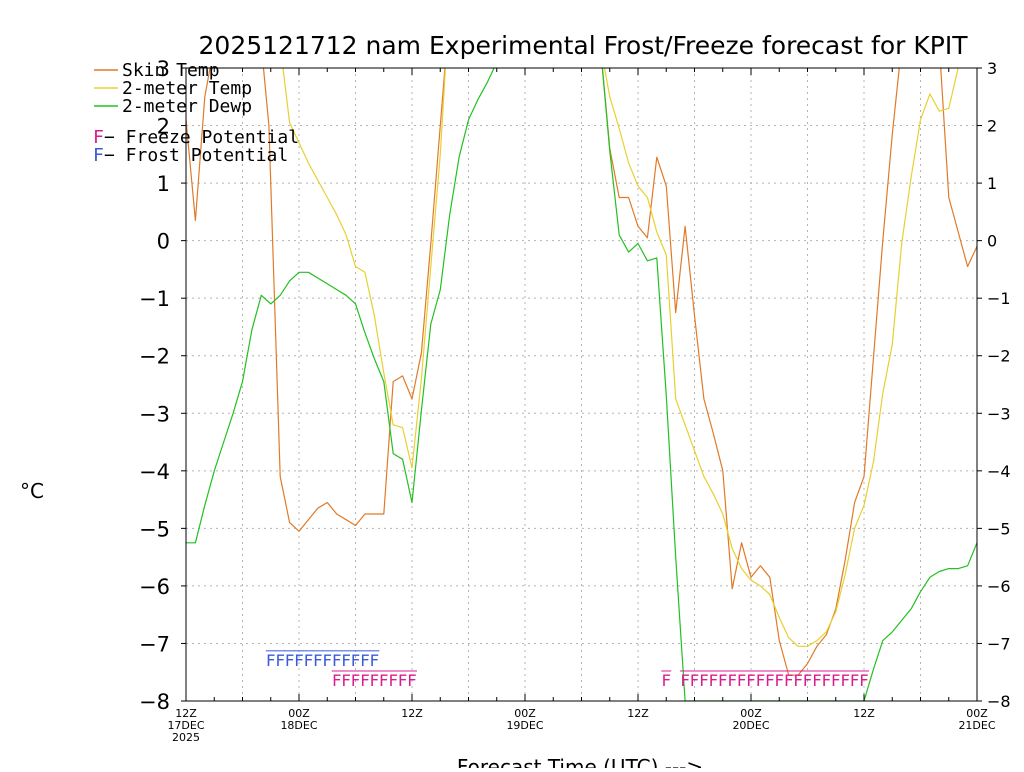  Describe the element at coordinates (154, 702) in the screenshot. I see `y-tick-label-left: −8` at that location.